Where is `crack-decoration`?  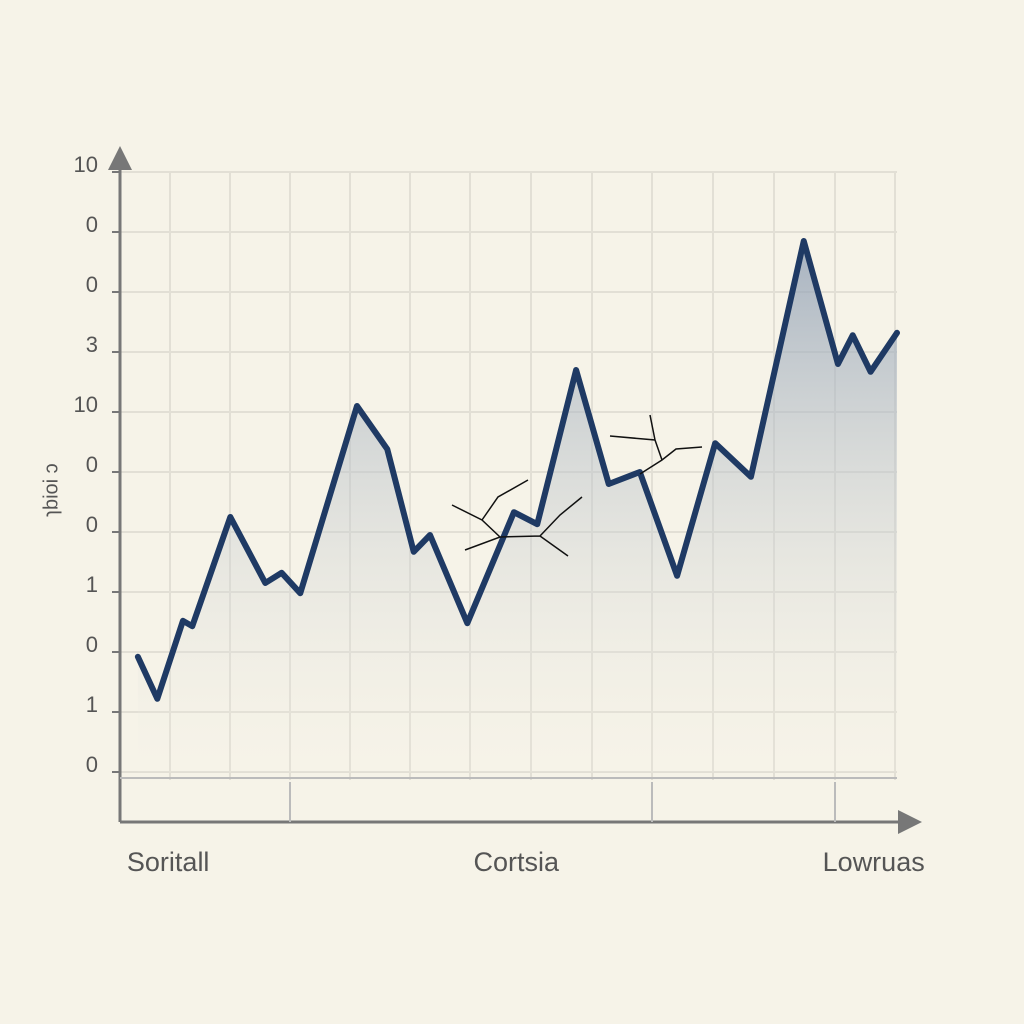 crack-decoration is located at coordinates (577, 485).